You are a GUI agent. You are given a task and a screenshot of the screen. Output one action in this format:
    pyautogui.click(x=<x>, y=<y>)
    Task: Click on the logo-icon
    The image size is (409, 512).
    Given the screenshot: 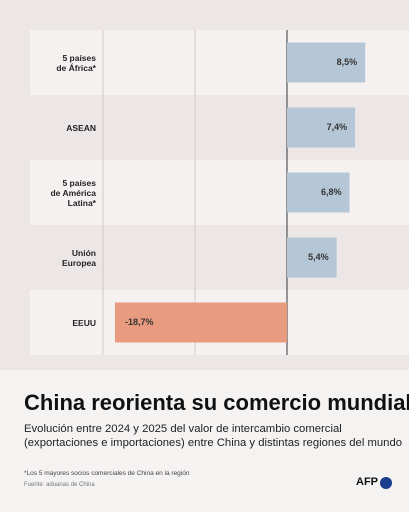 What is the action you would take?
    pyautogui.click(x=386, y=483)
    